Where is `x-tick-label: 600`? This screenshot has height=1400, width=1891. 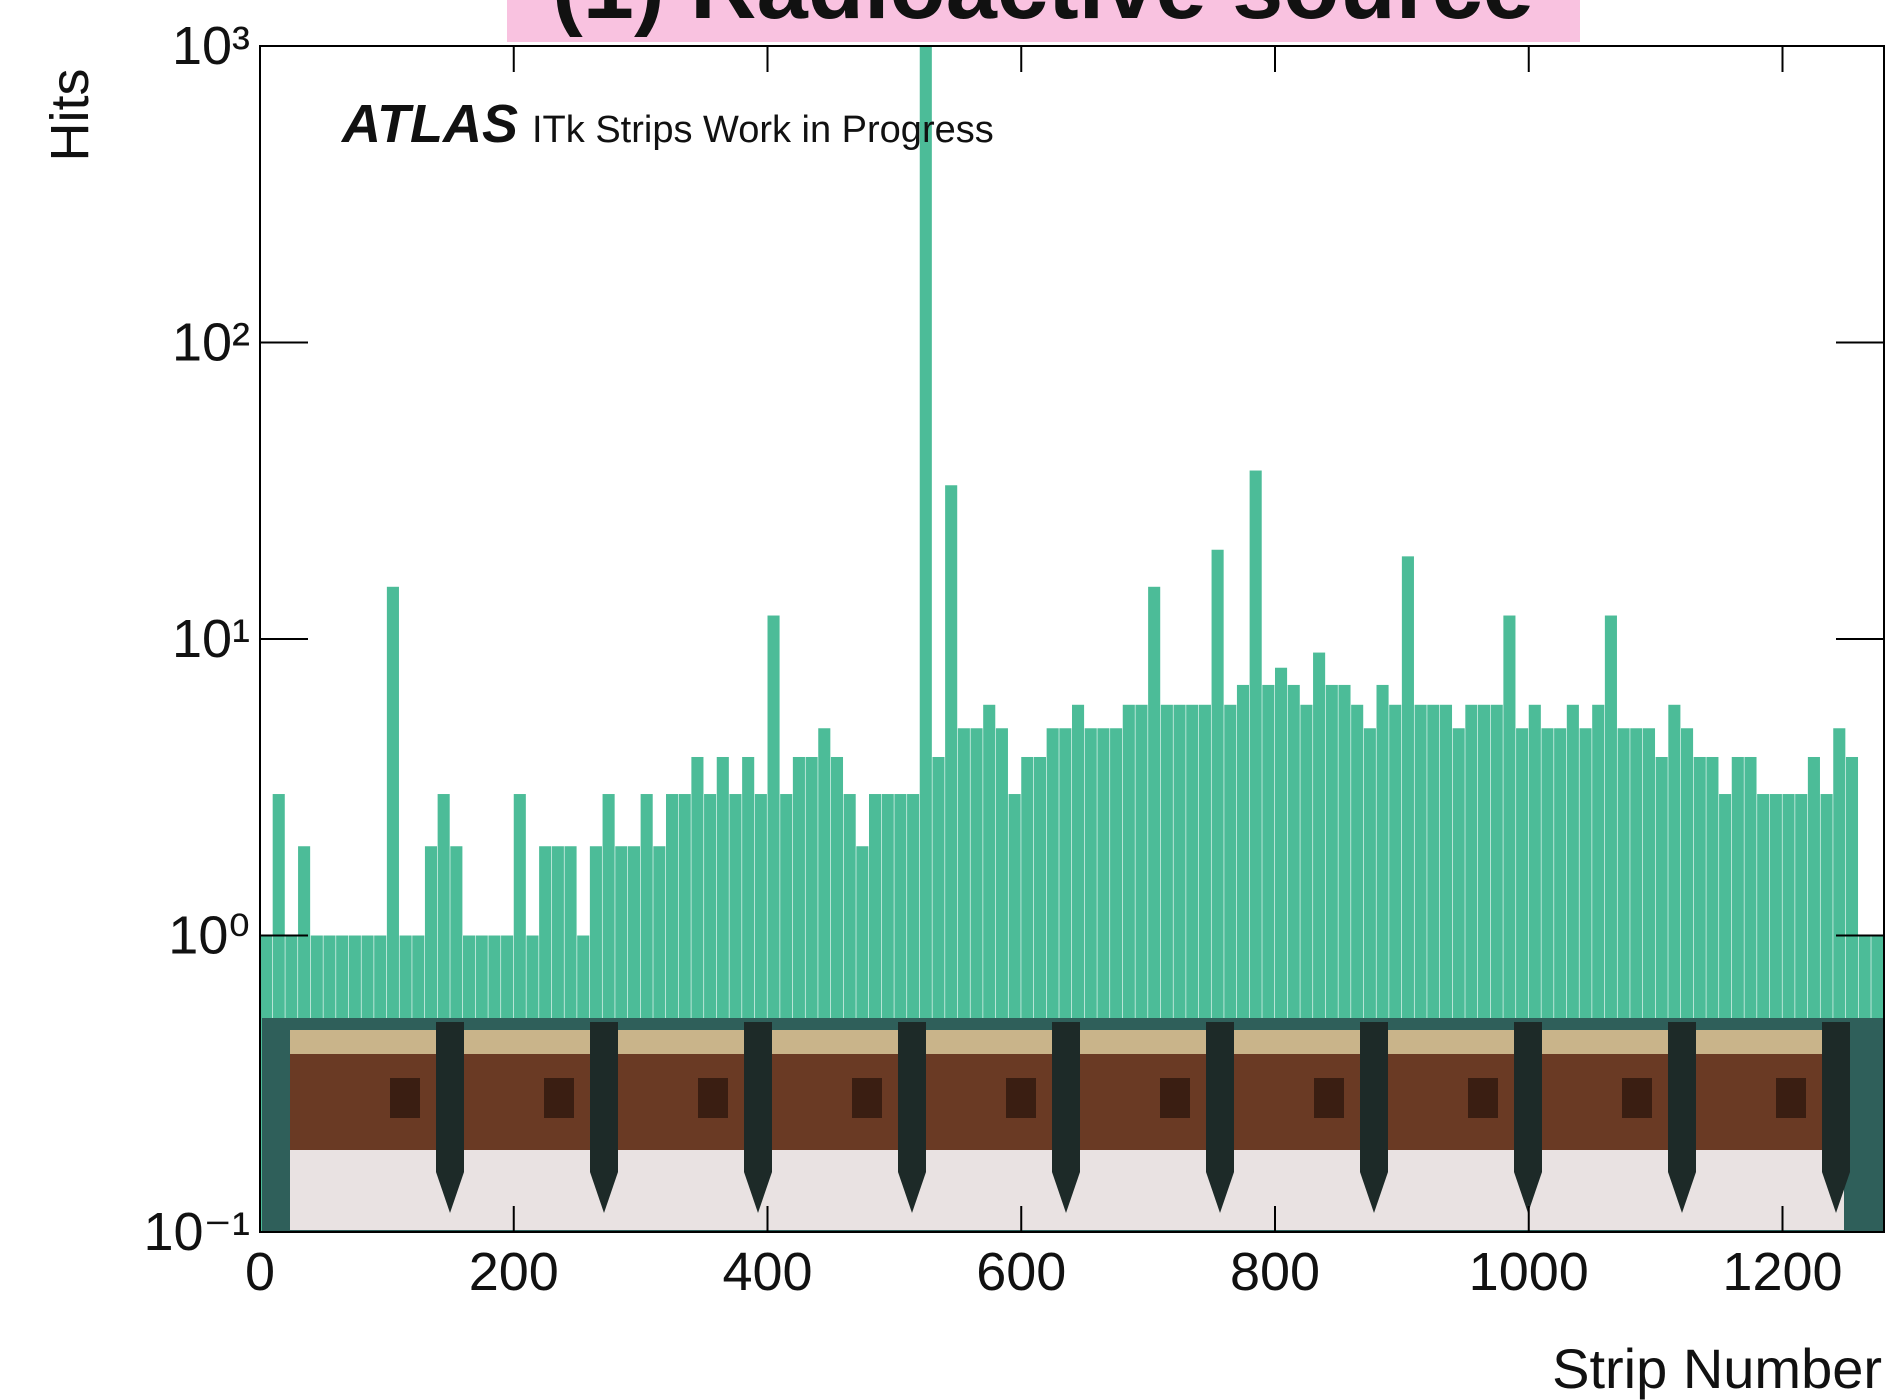 x-tick-label: 600 is located at coordinates (1021, 1272).